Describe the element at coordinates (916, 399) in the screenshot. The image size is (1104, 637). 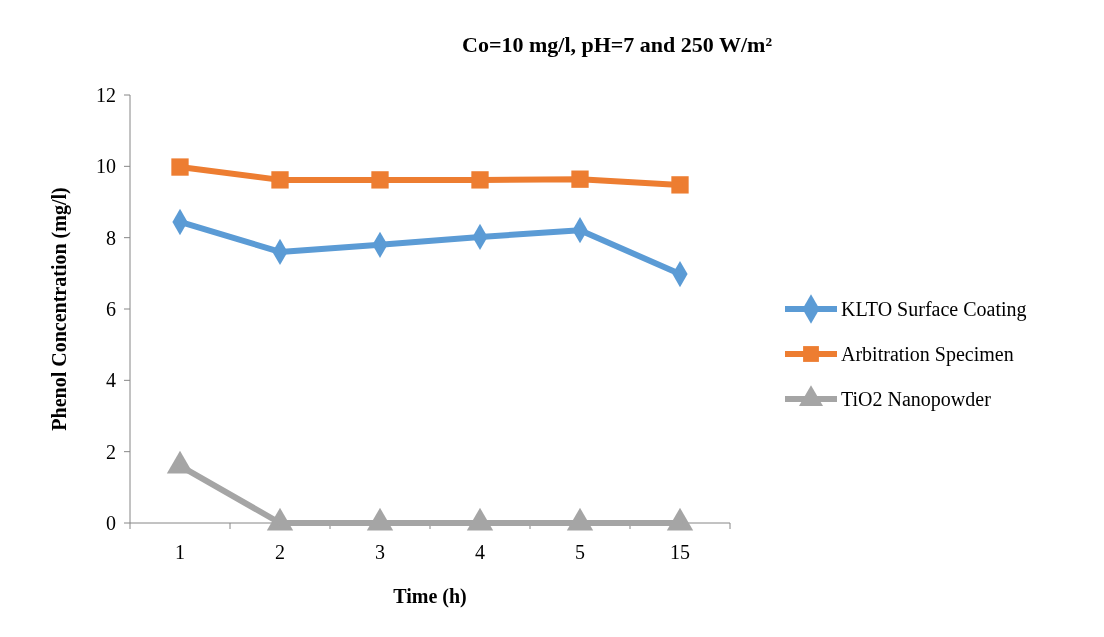
I see `legend-label: TiO2 Nanopowder` at that location.